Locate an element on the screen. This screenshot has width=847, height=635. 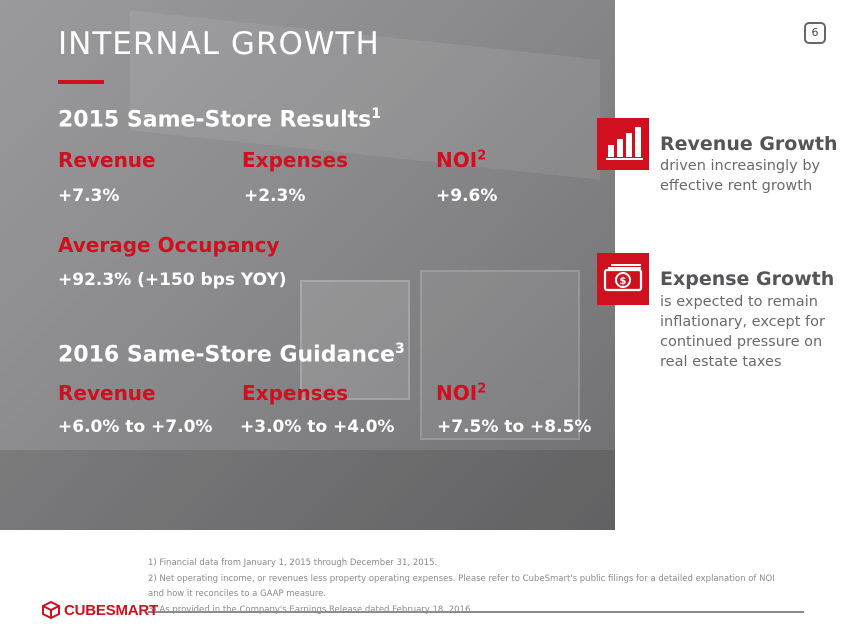
guidance-2016-heading: 2016 Same-Store Guidance3 is located at coordinates (231, 354).